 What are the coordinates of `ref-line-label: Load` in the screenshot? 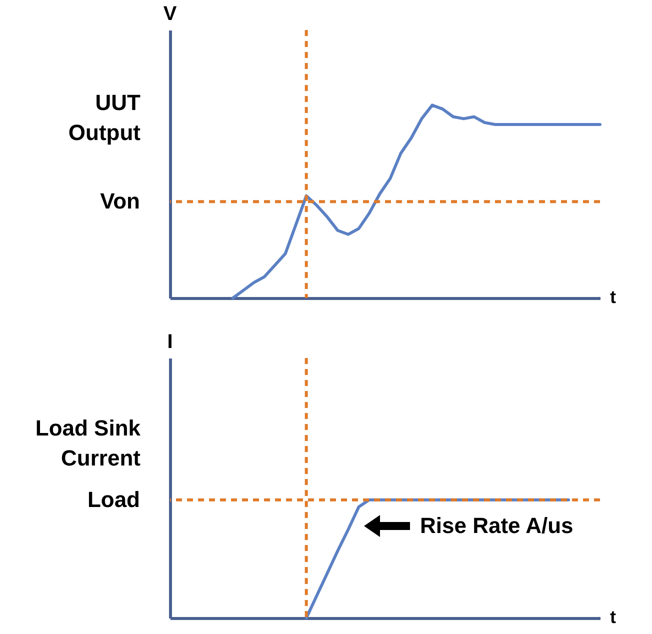 It's located at (113, 499).